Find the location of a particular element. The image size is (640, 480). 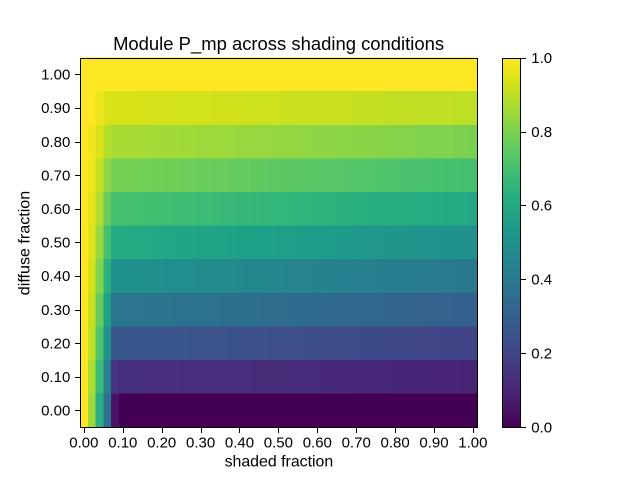

svg-text: shaded fraction is located at coordinates (279, 462).